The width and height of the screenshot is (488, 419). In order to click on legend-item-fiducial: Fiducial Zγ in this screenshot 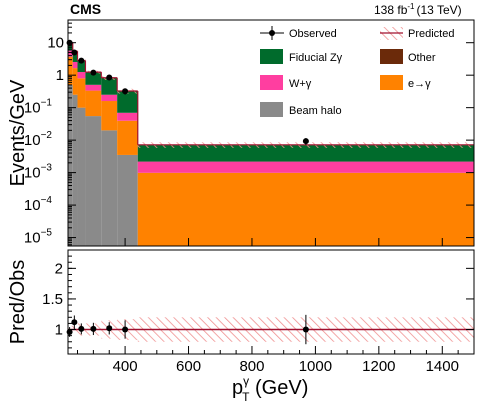, I will do `click(301, 56)`.